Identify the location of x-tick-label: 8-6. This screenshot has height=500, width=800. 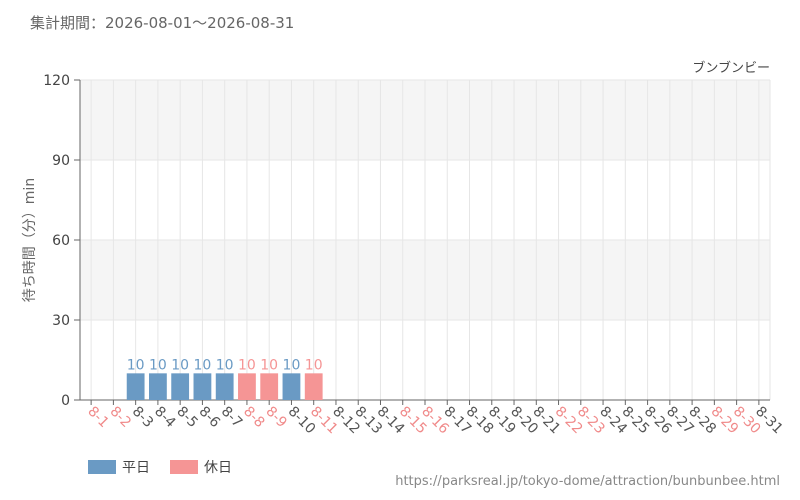
(210, 418).